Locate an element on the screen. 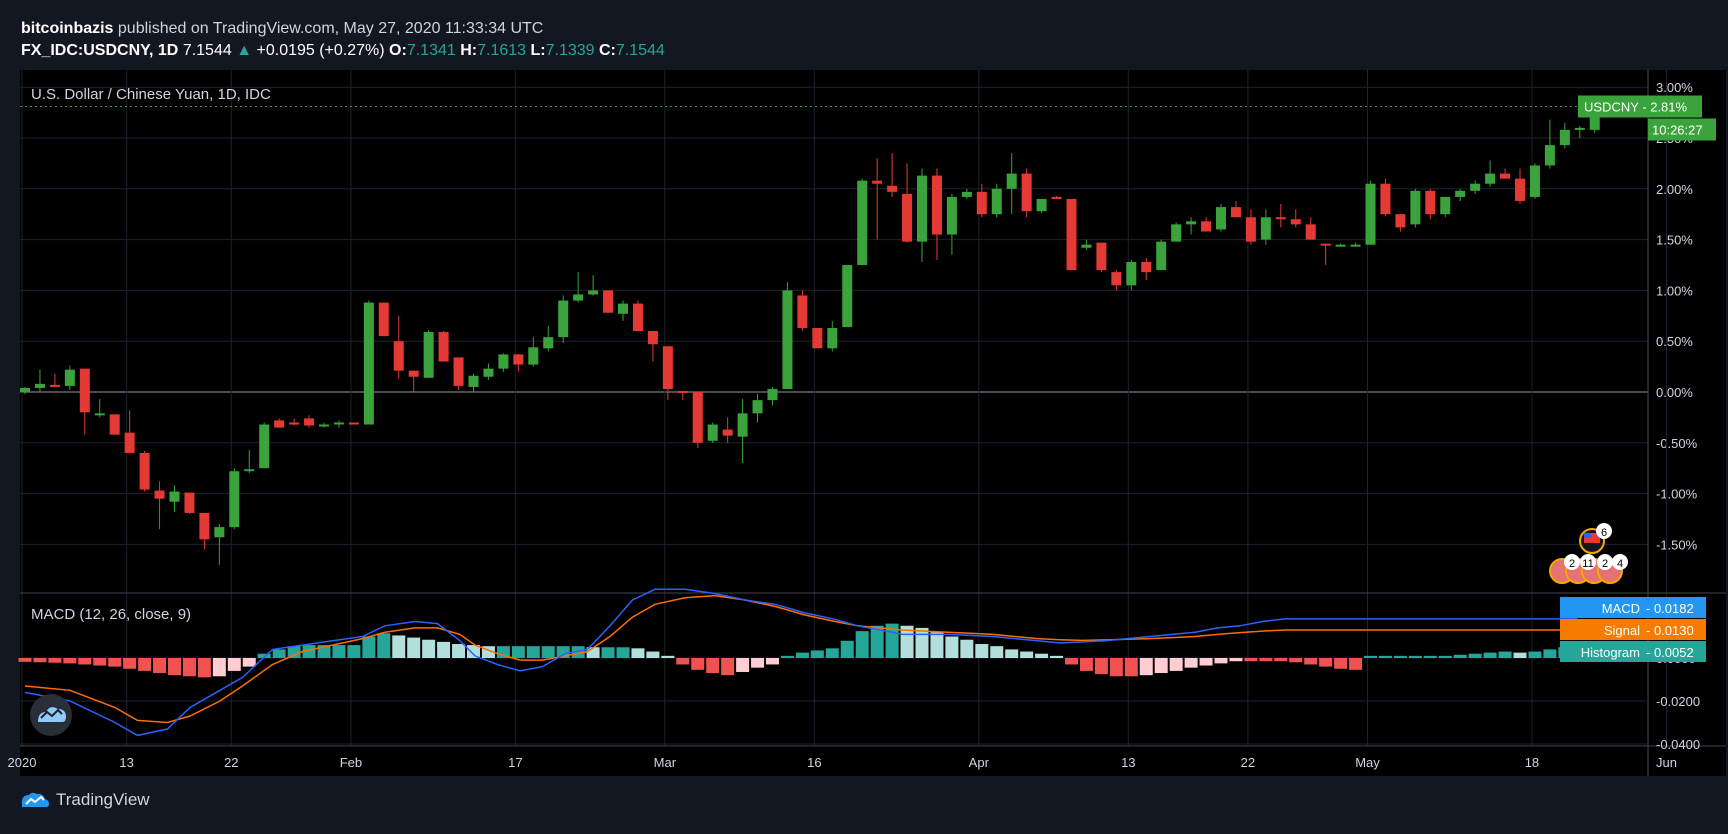 This screenshot has width=1728, height=834. time-tick-label: Jun is located at coordinates (1666, 762).